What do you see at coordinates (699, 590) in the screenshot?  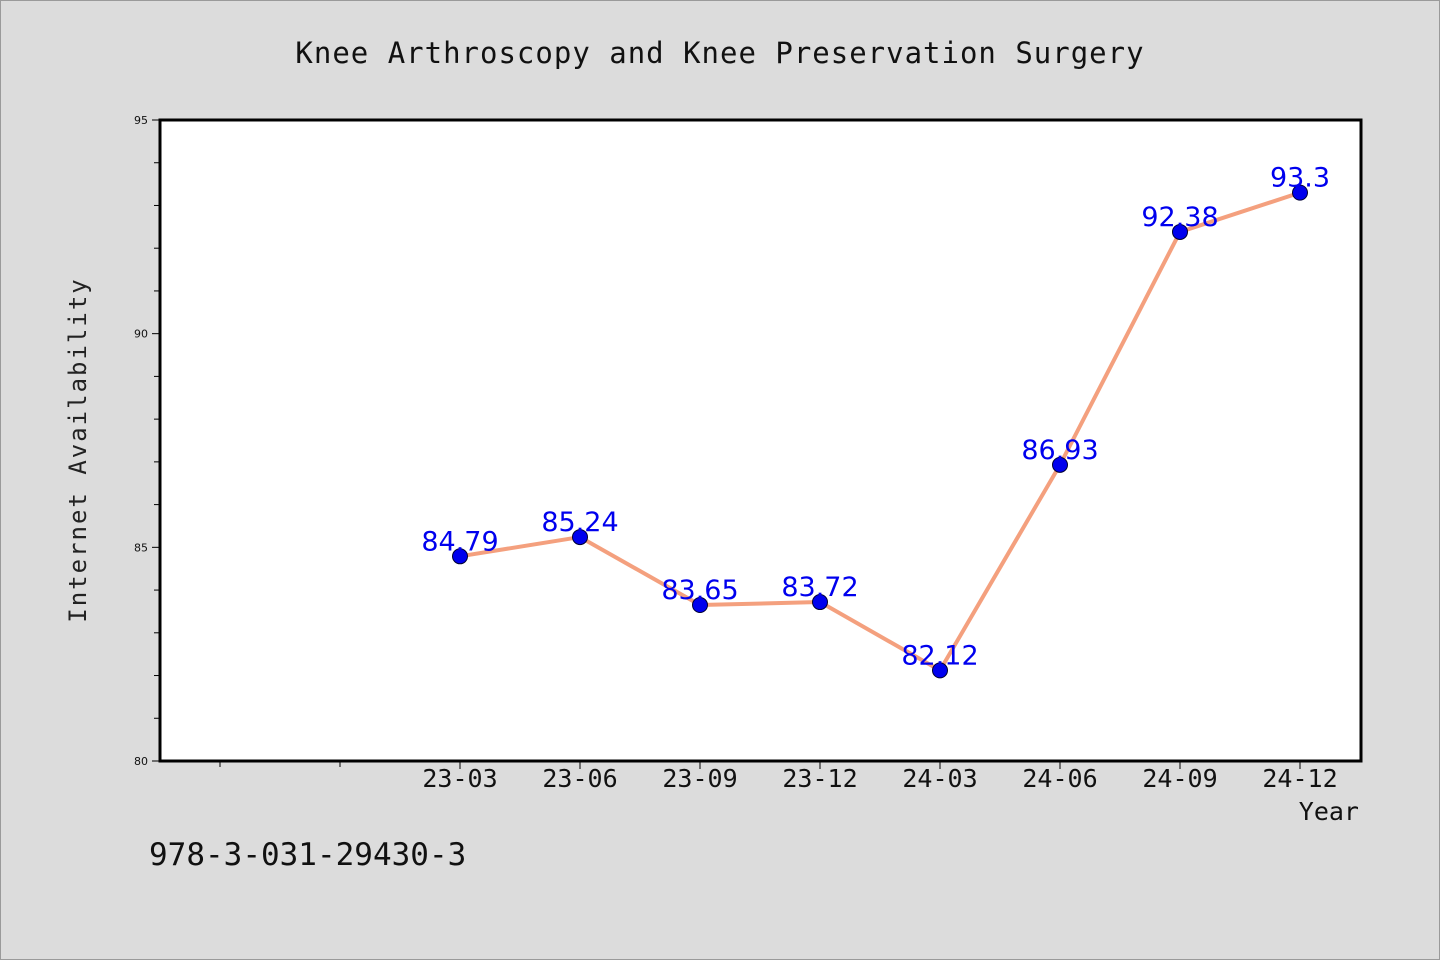 I see `data-label: 83.65` at bounding box center [699, 590].